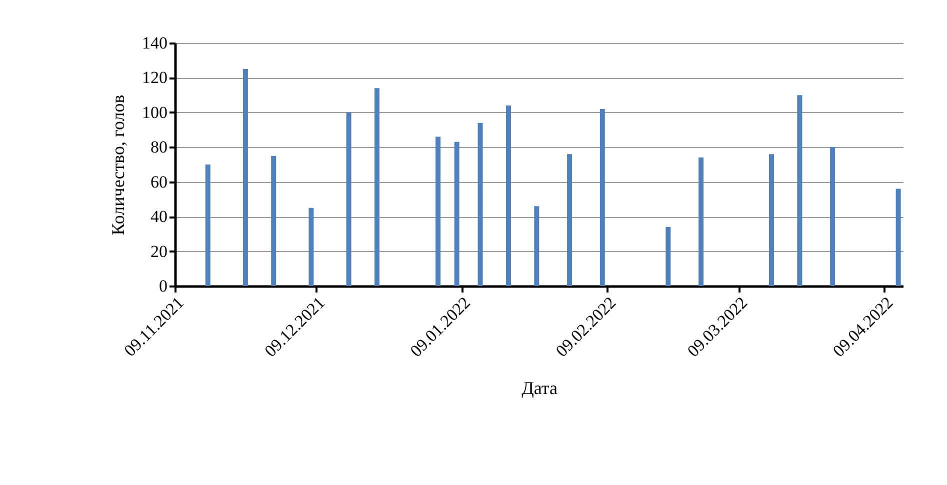 The image size is (947, 485). I want to click on y-tick-label: 140, so click(155, 43).